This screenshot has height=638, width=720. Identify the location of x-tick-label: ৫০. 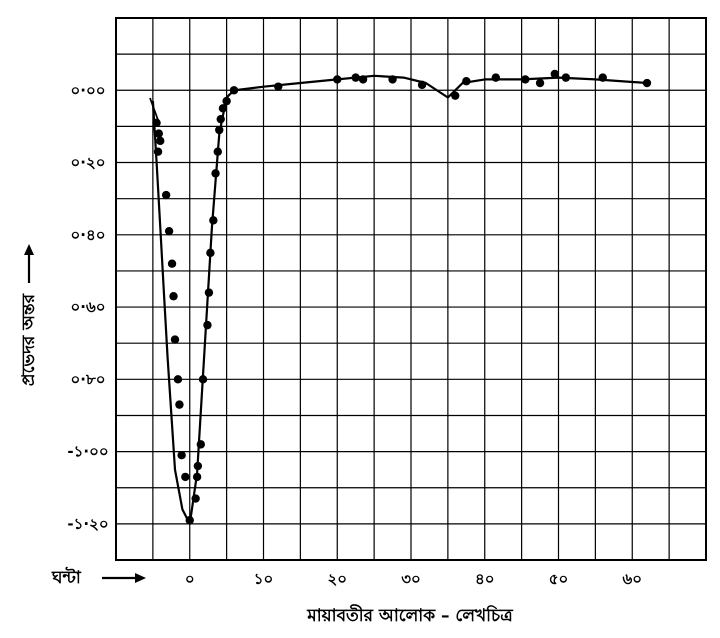
(559, 579).